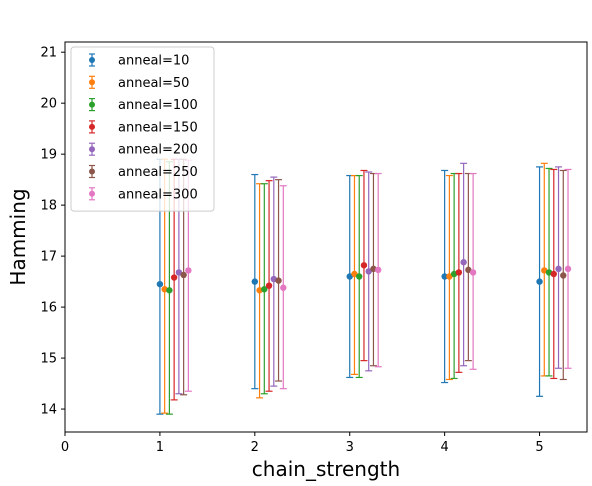 The image size is (592, 486). I want to click on x-tick-label: 1, so click(160, 447).